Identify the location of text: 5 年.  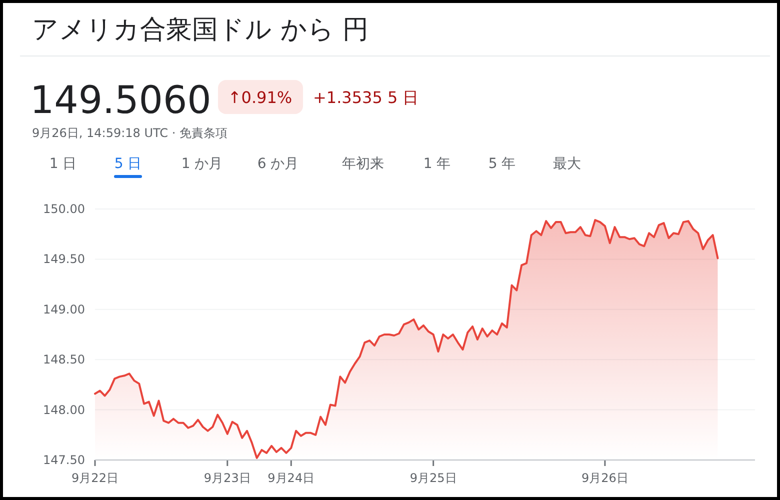
(502, 164).